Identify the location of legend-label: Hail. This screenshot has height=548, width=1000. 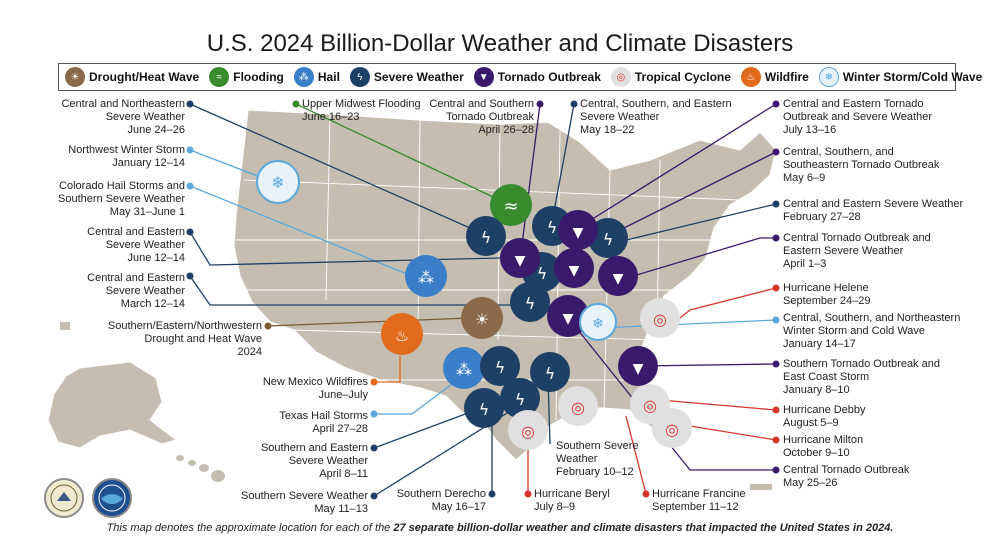
(328, 77).